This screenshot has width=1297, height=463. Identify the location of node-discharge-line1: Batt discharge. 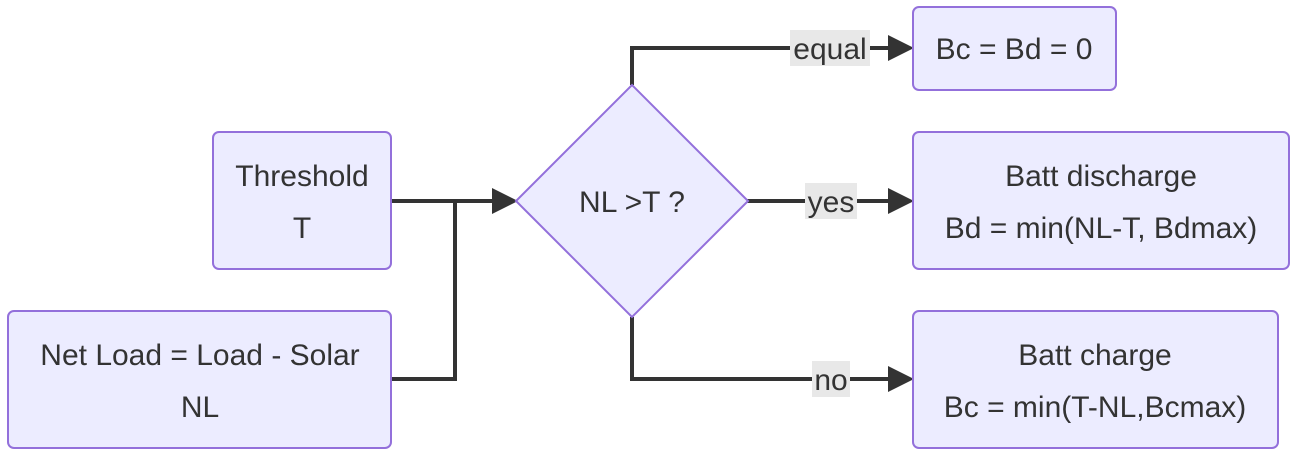
(1101, 176).